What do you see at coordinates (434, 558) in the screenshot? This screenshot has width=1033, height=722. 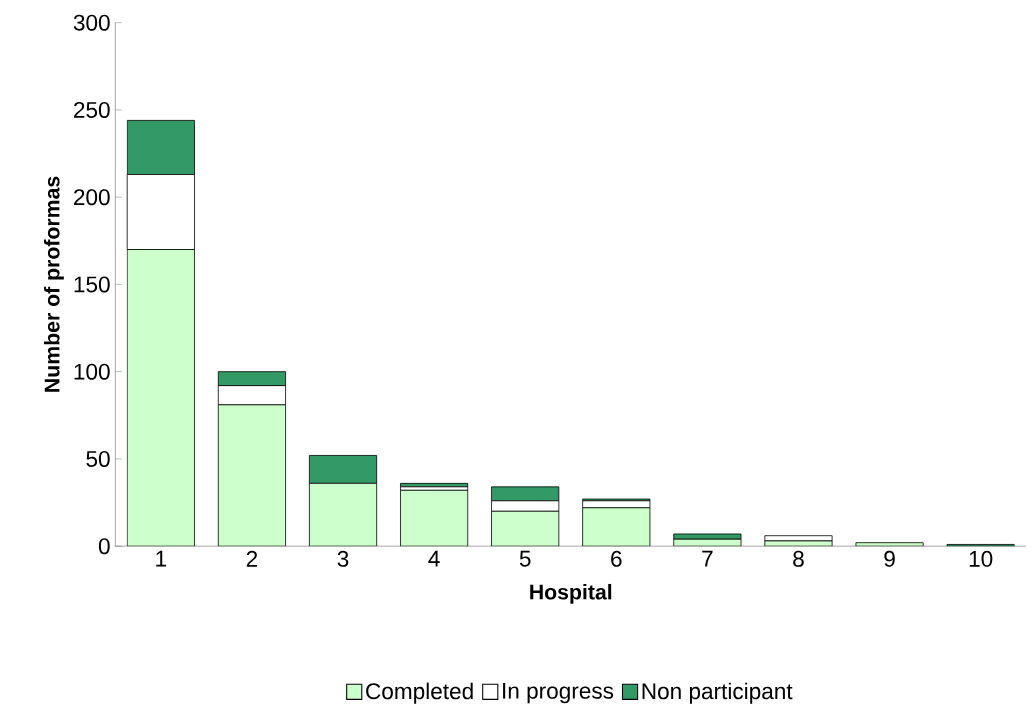 I see `x-tick-label: 4` at bounding box center [434, 558].